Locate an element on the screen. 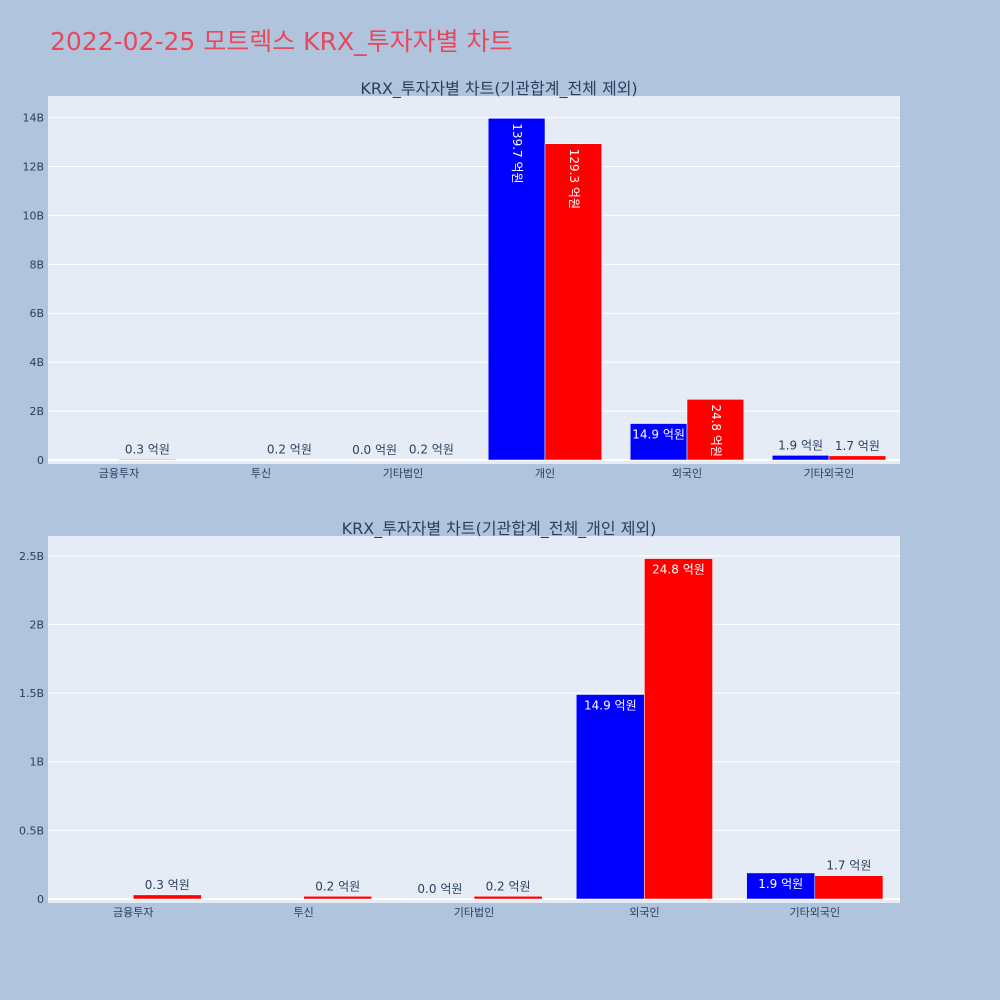 The width and height of the screenshot is (1000, 1000). y-tick-label: 0.5B is located at coordinates (31, 830).